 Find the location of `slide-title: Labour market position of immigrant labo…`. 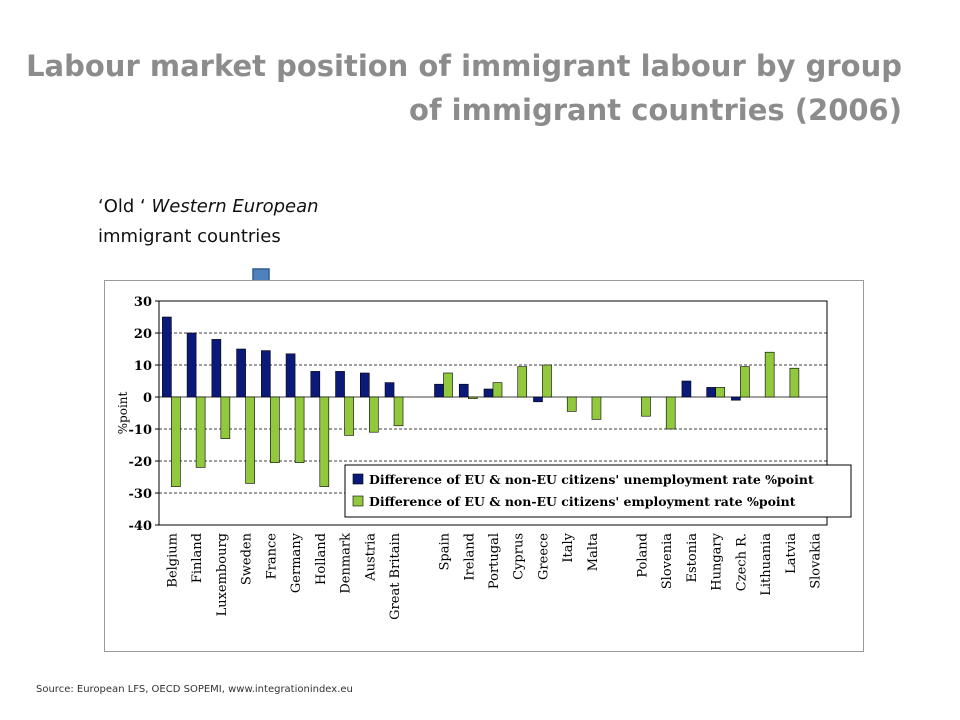

slide-title: Labour market position of immigrant labo… is located at coordinates (462, 88).